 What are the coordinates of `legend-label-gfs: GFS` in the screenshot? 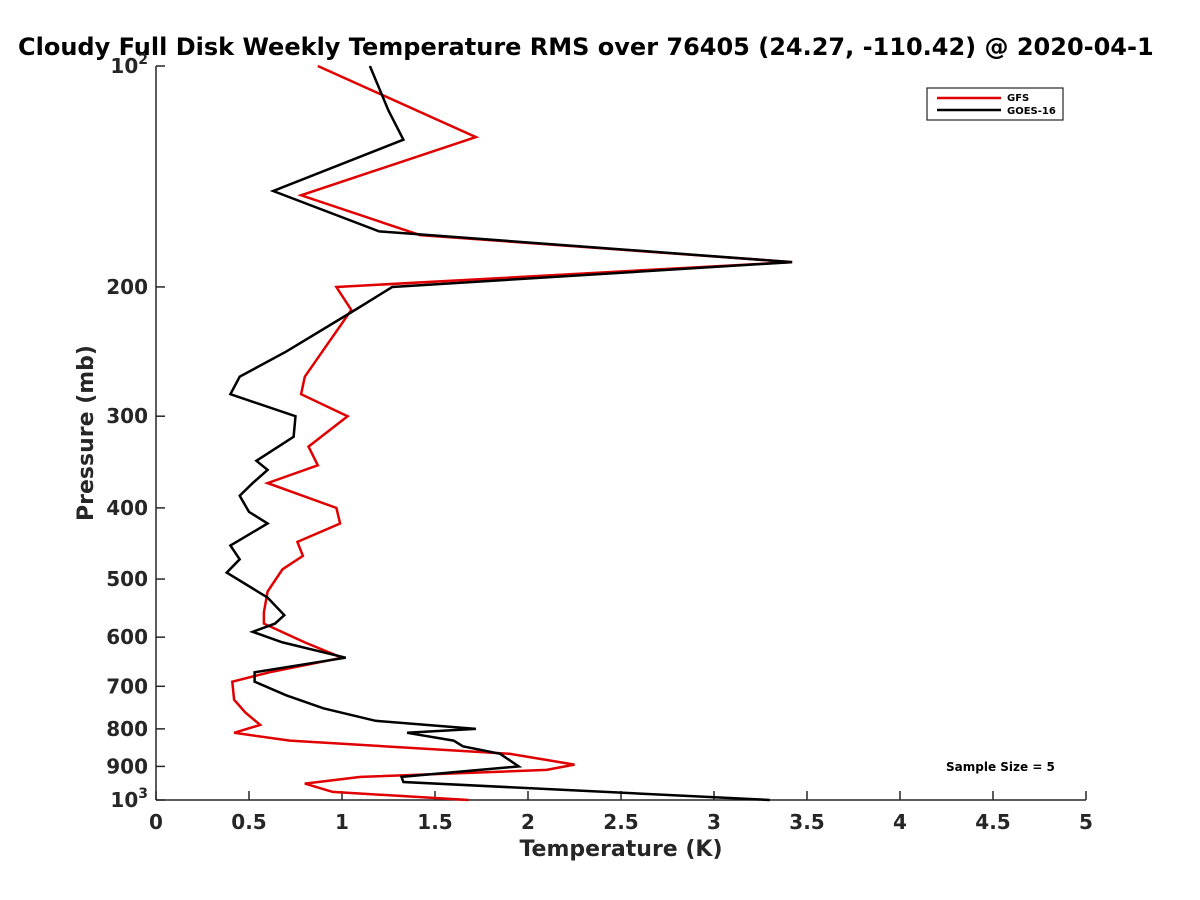 It's located at (1018, 98).